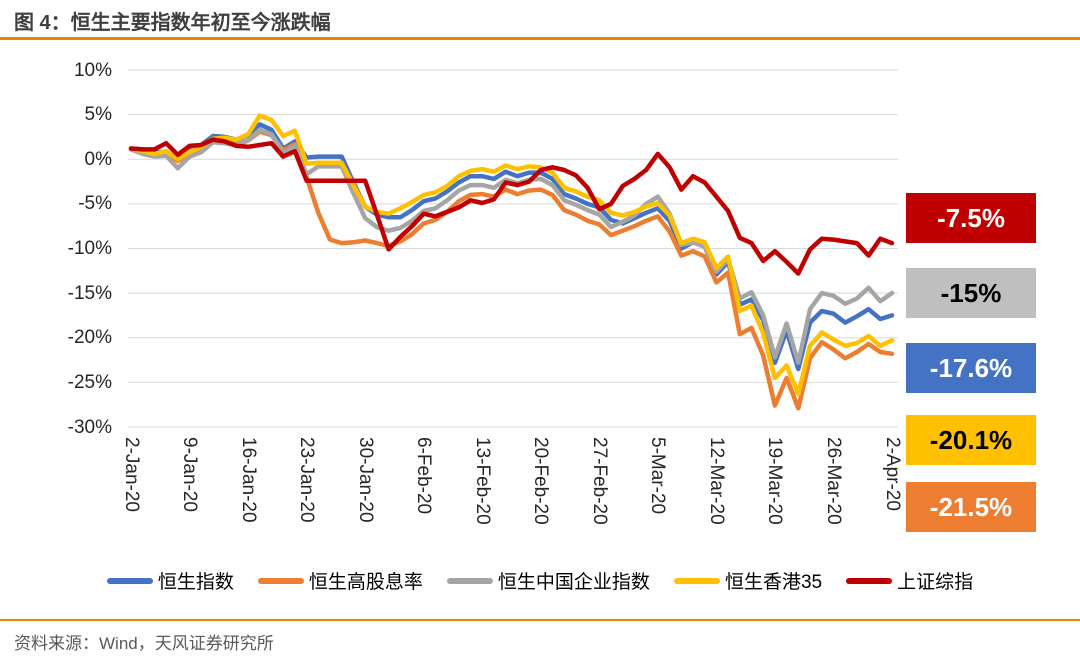 Image resolution: width=1080 pixels, height=658 pixels. Describe the element at coordinates (935, 582) in the screenshot. I see `legend-label: 上证综指` at that location.